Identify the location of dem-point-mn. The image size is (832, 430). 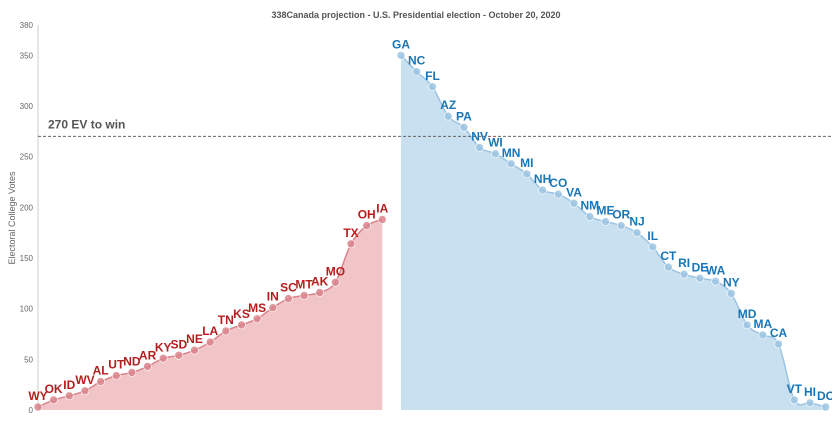
(511, 164).